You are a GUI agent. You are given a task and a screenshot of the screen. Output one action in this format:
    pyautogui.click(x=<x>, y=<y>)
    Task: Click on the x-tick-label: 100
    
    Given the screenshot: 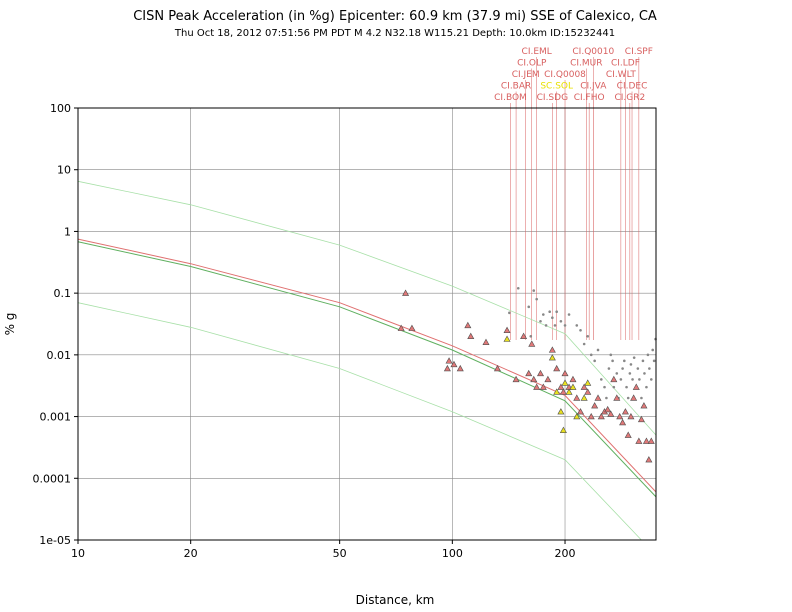 What is the action you would take?
    pyautogui.click(x=452, y=553)
    